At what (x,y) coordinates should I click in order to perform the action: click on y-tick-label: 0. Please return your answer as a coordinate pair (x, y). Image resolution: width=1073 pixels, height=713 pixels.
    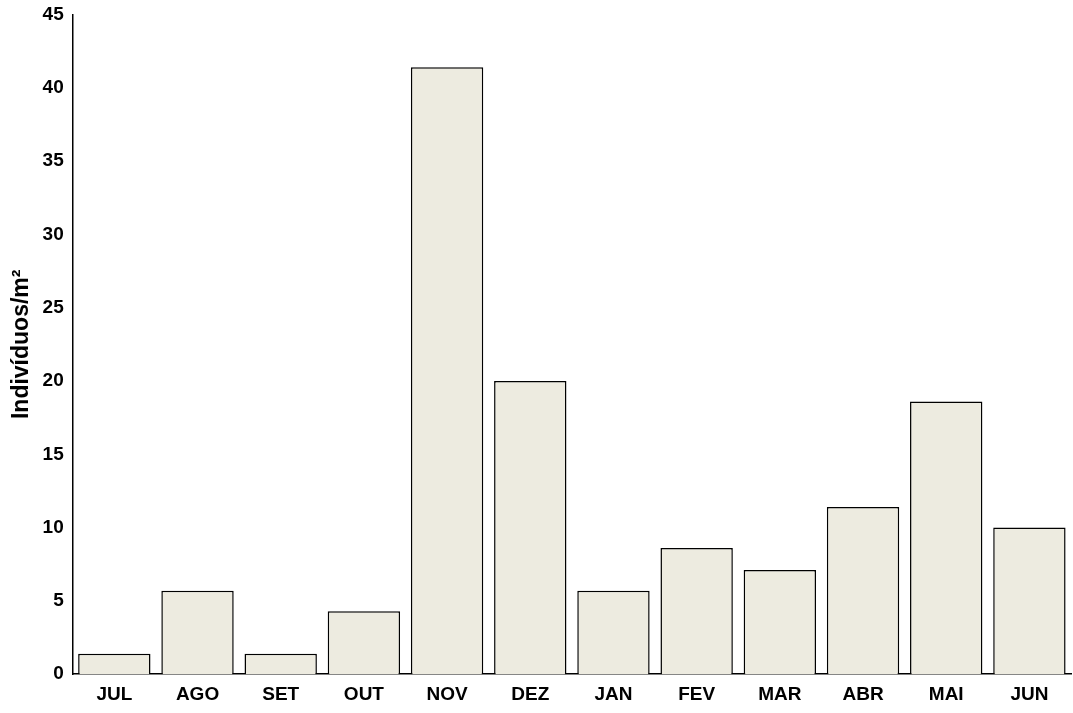
    Looking at the image, I should click on (58, 673).